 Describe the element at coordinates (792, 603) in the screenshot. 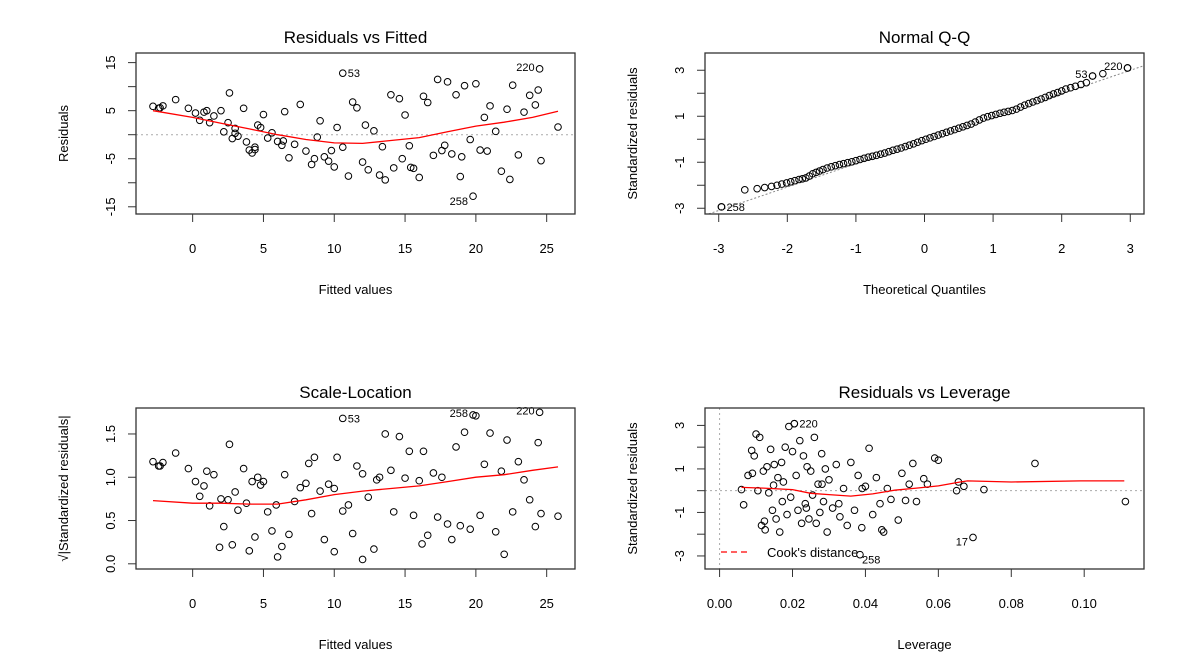

I see `x-tick-label: 0.02` at that location.